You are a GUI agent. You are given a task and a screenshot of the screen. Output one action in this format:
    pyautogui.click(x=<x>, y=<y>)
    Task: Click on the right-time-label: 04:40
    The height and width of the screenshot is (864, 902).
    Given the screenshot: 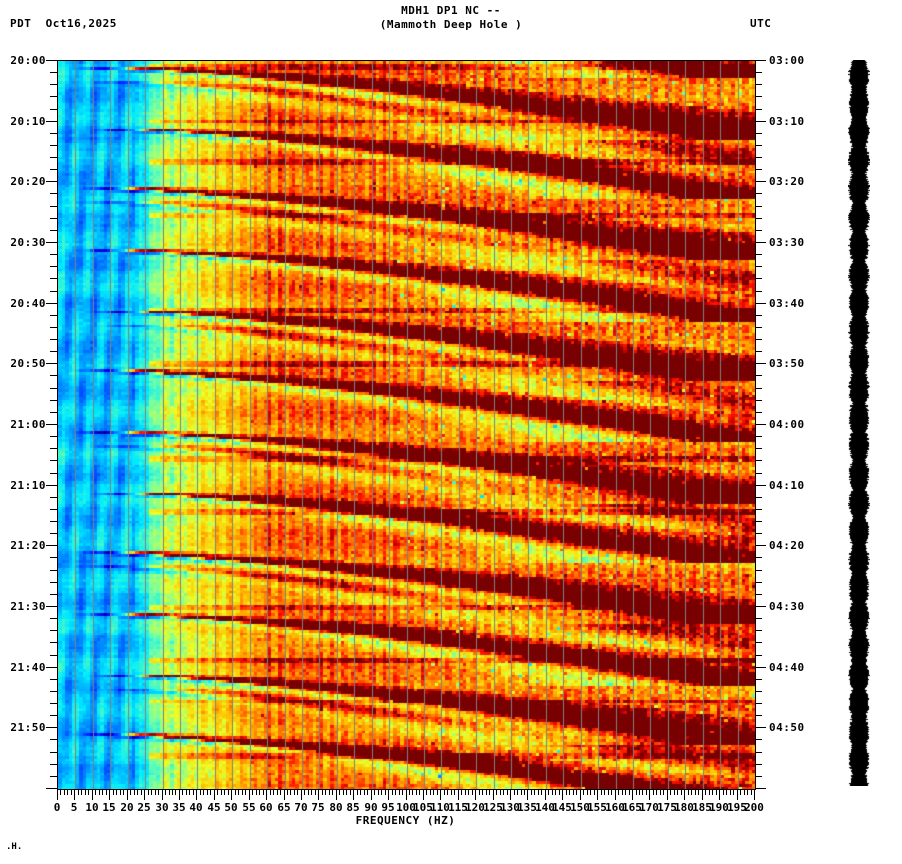 What is the action you would take?
    pyautogui.click(x=787, y=667)
    